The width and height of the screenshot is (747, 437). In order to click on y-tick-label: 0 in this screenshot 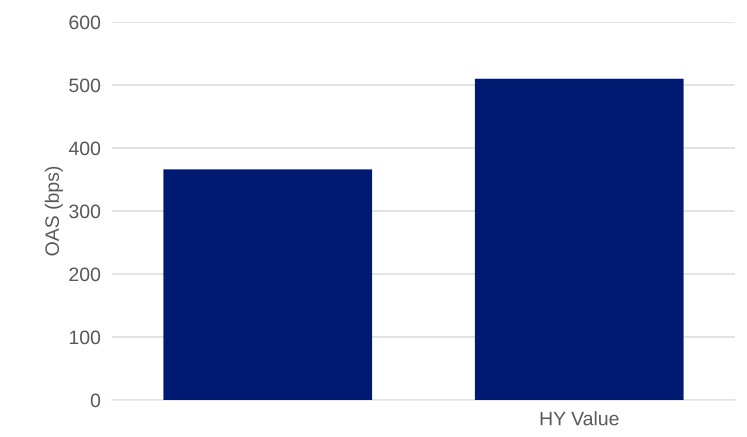, I will do `click(95, 400)`.